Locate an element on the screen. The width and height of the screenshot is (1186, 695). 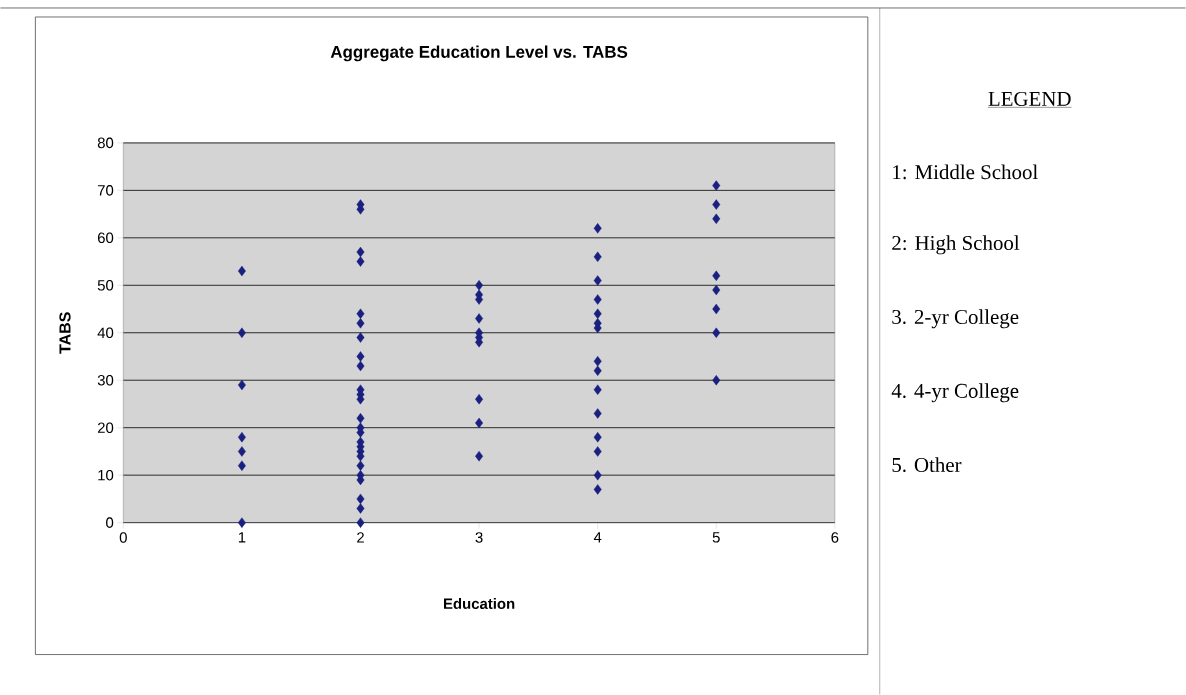
x-tick-label: 5 is located at coordinates (716, 537).